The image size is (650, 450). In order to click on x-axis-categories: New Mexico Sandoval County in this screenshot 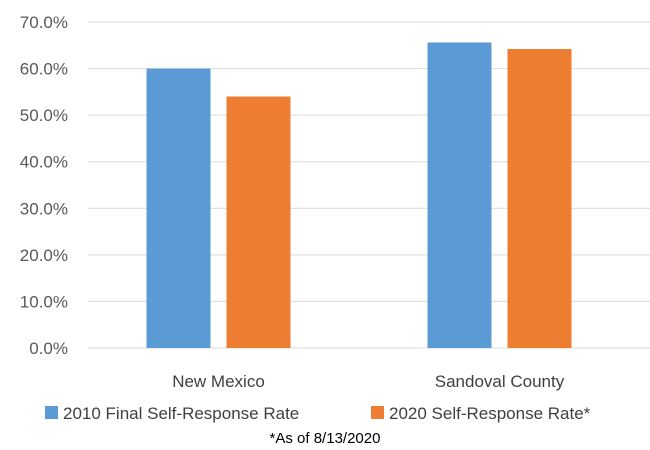, I will do `click(368, 381)`.